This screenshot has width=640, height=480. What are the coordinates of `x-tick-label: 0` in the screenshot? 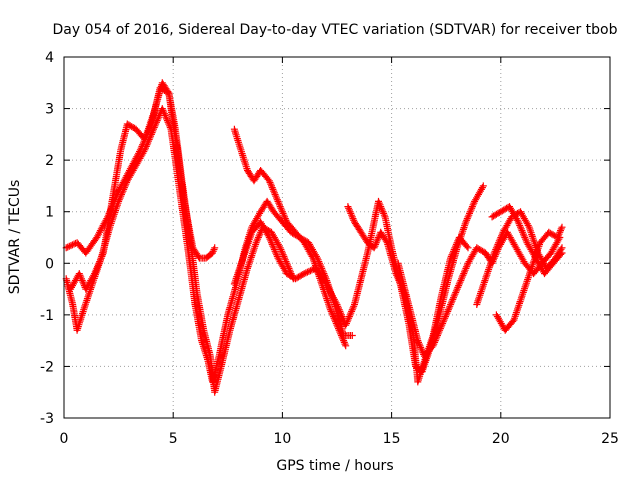 It's located at (64, 439).